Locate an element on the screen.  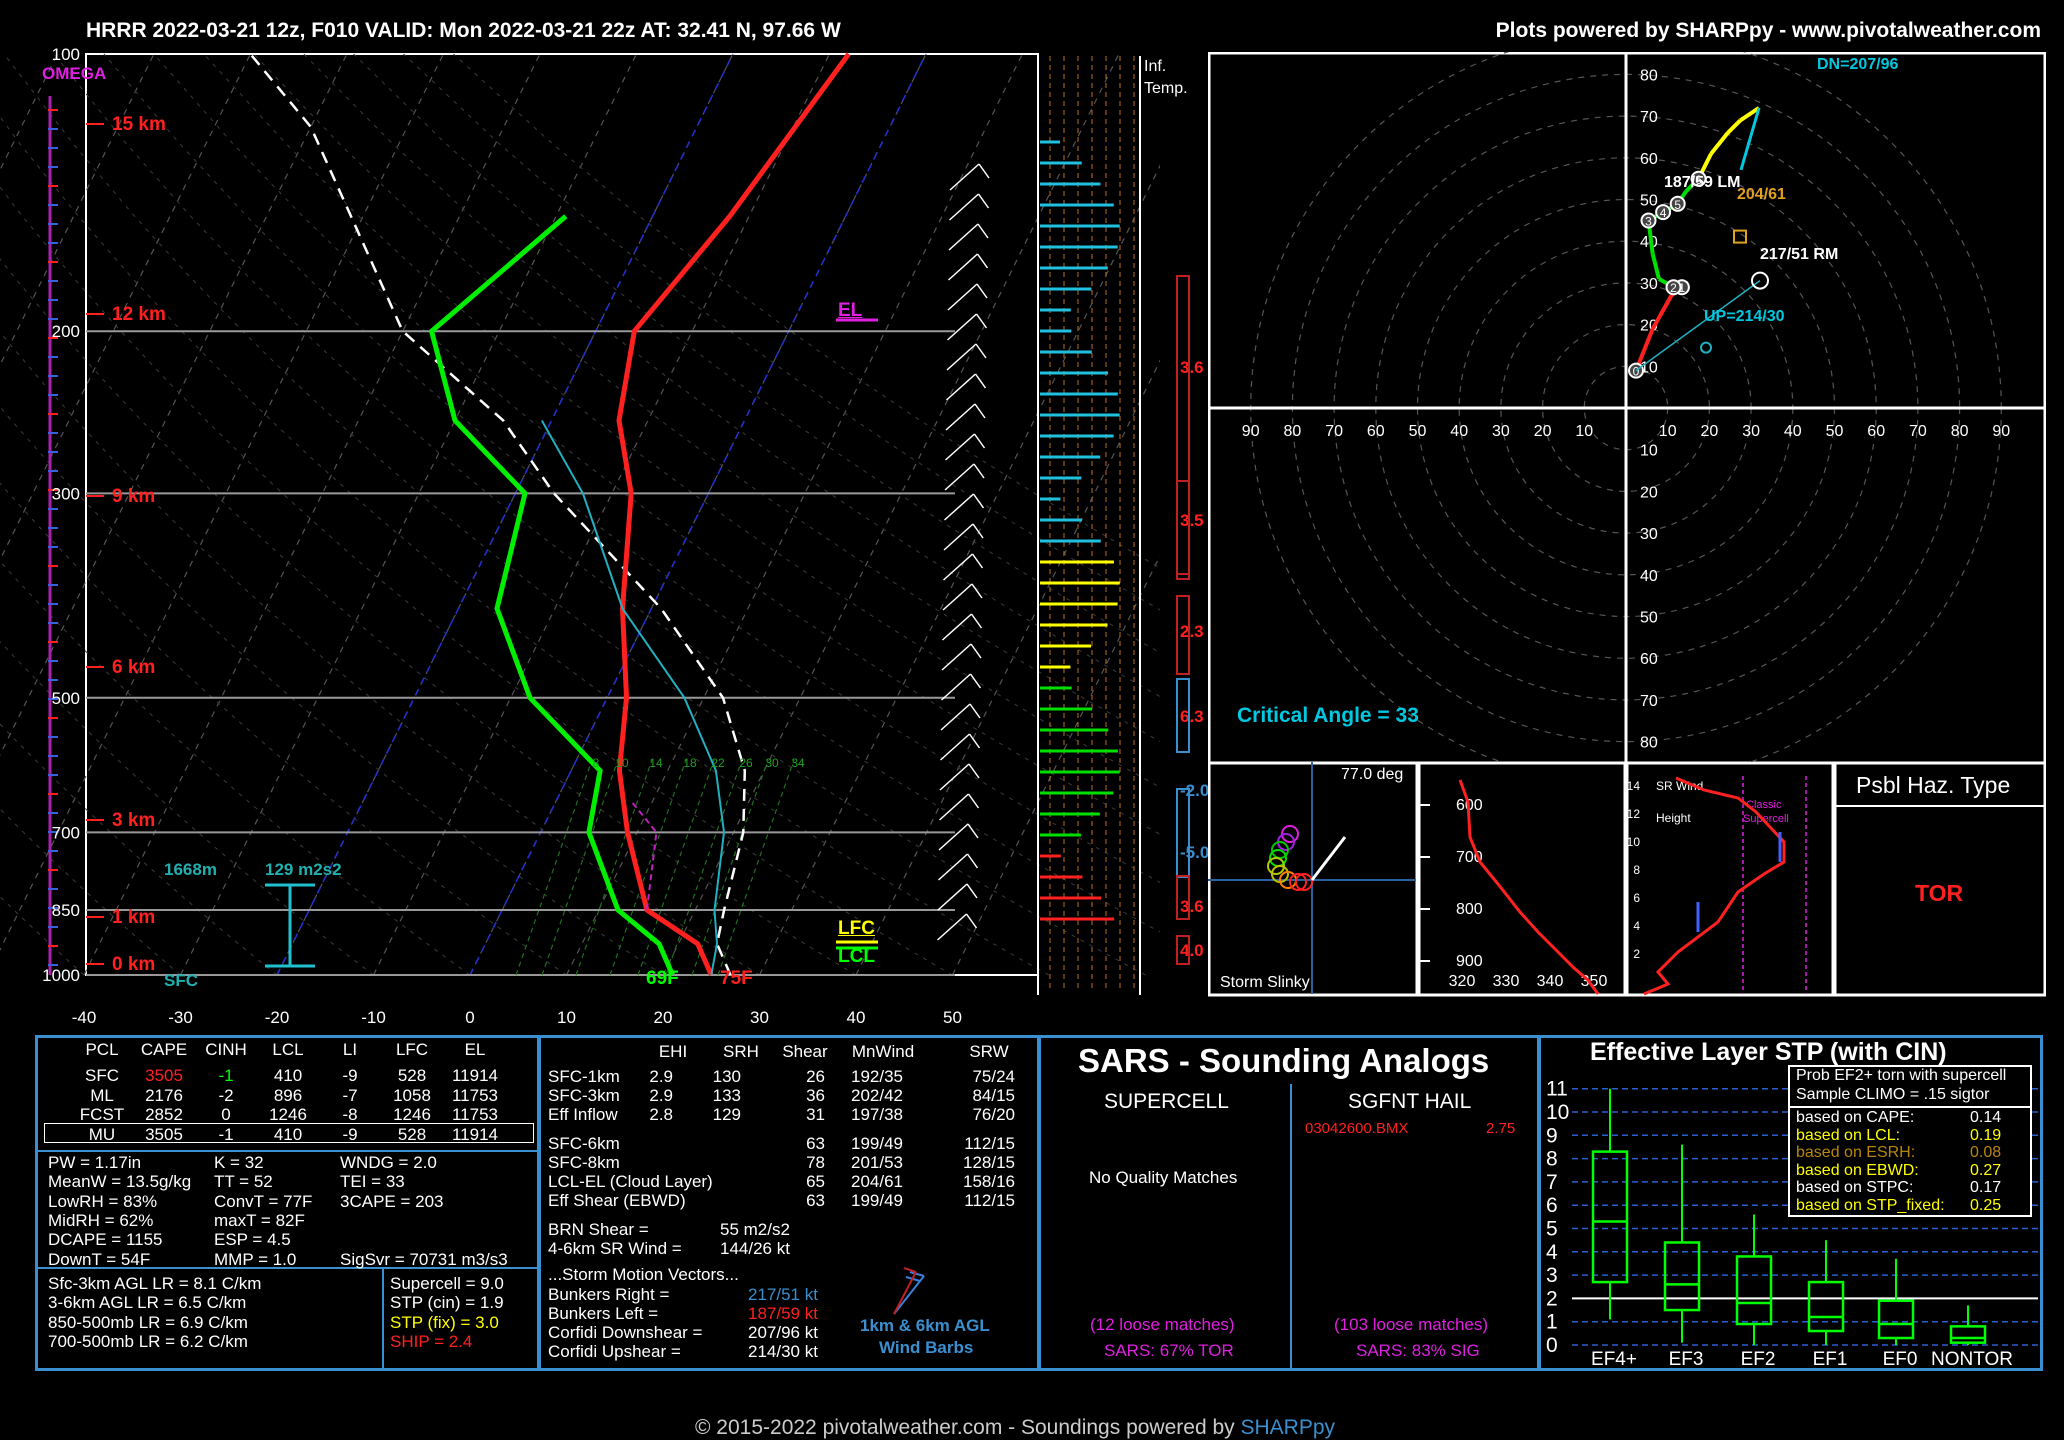
barb-label-2: Wind Barbs is located at coordinates (926, 1347).